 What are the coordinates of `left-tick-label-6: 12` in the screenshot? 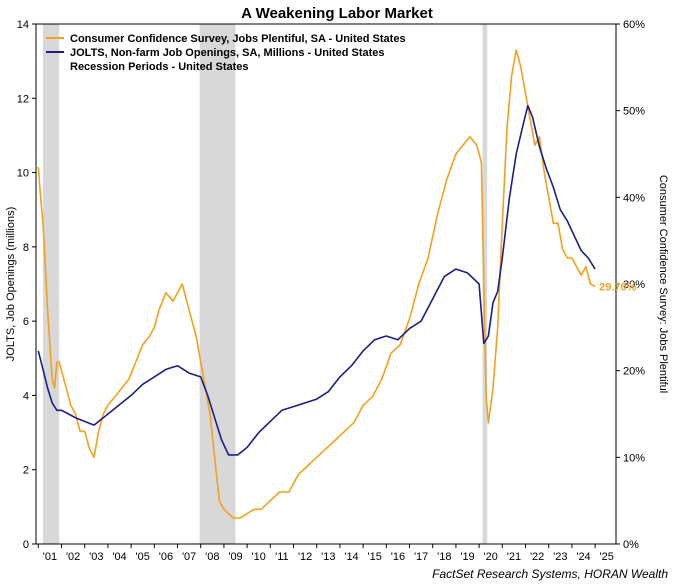 It's located at (23, 99).